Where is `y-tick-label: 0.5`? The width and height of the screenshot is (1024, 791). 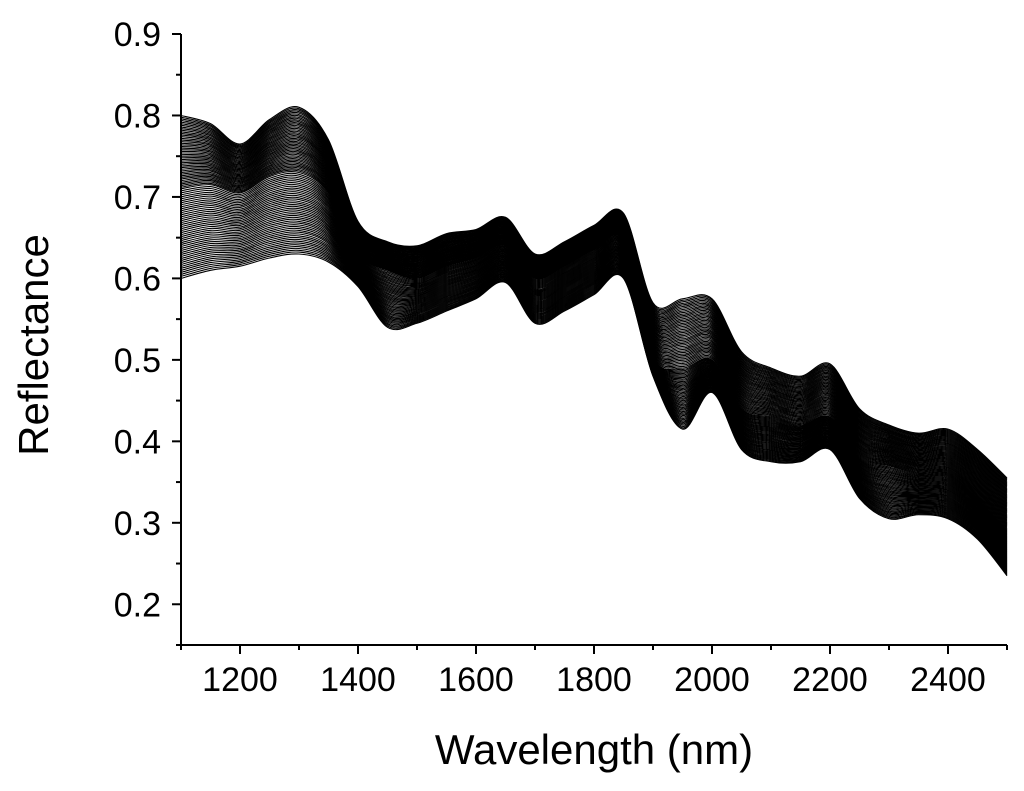
y-tick-label: 0.5 is located at coordinates (137, 361).